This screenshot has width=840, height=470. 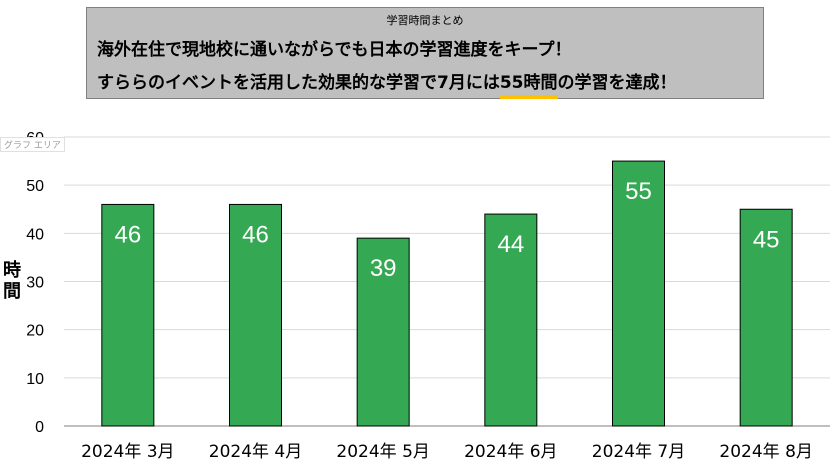 What do you see at coordinates (382, 452) in the screenshot?
I see `x-tick-label: 2024年 5月` at bounding box center [382, 452].